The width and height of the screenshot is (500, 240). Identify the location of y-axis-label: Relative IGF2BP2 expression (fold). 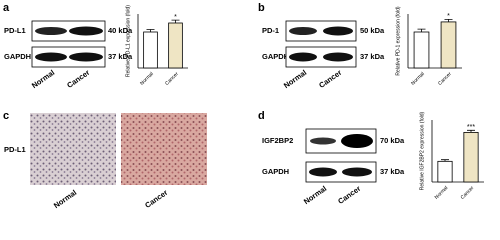
(422, 150).